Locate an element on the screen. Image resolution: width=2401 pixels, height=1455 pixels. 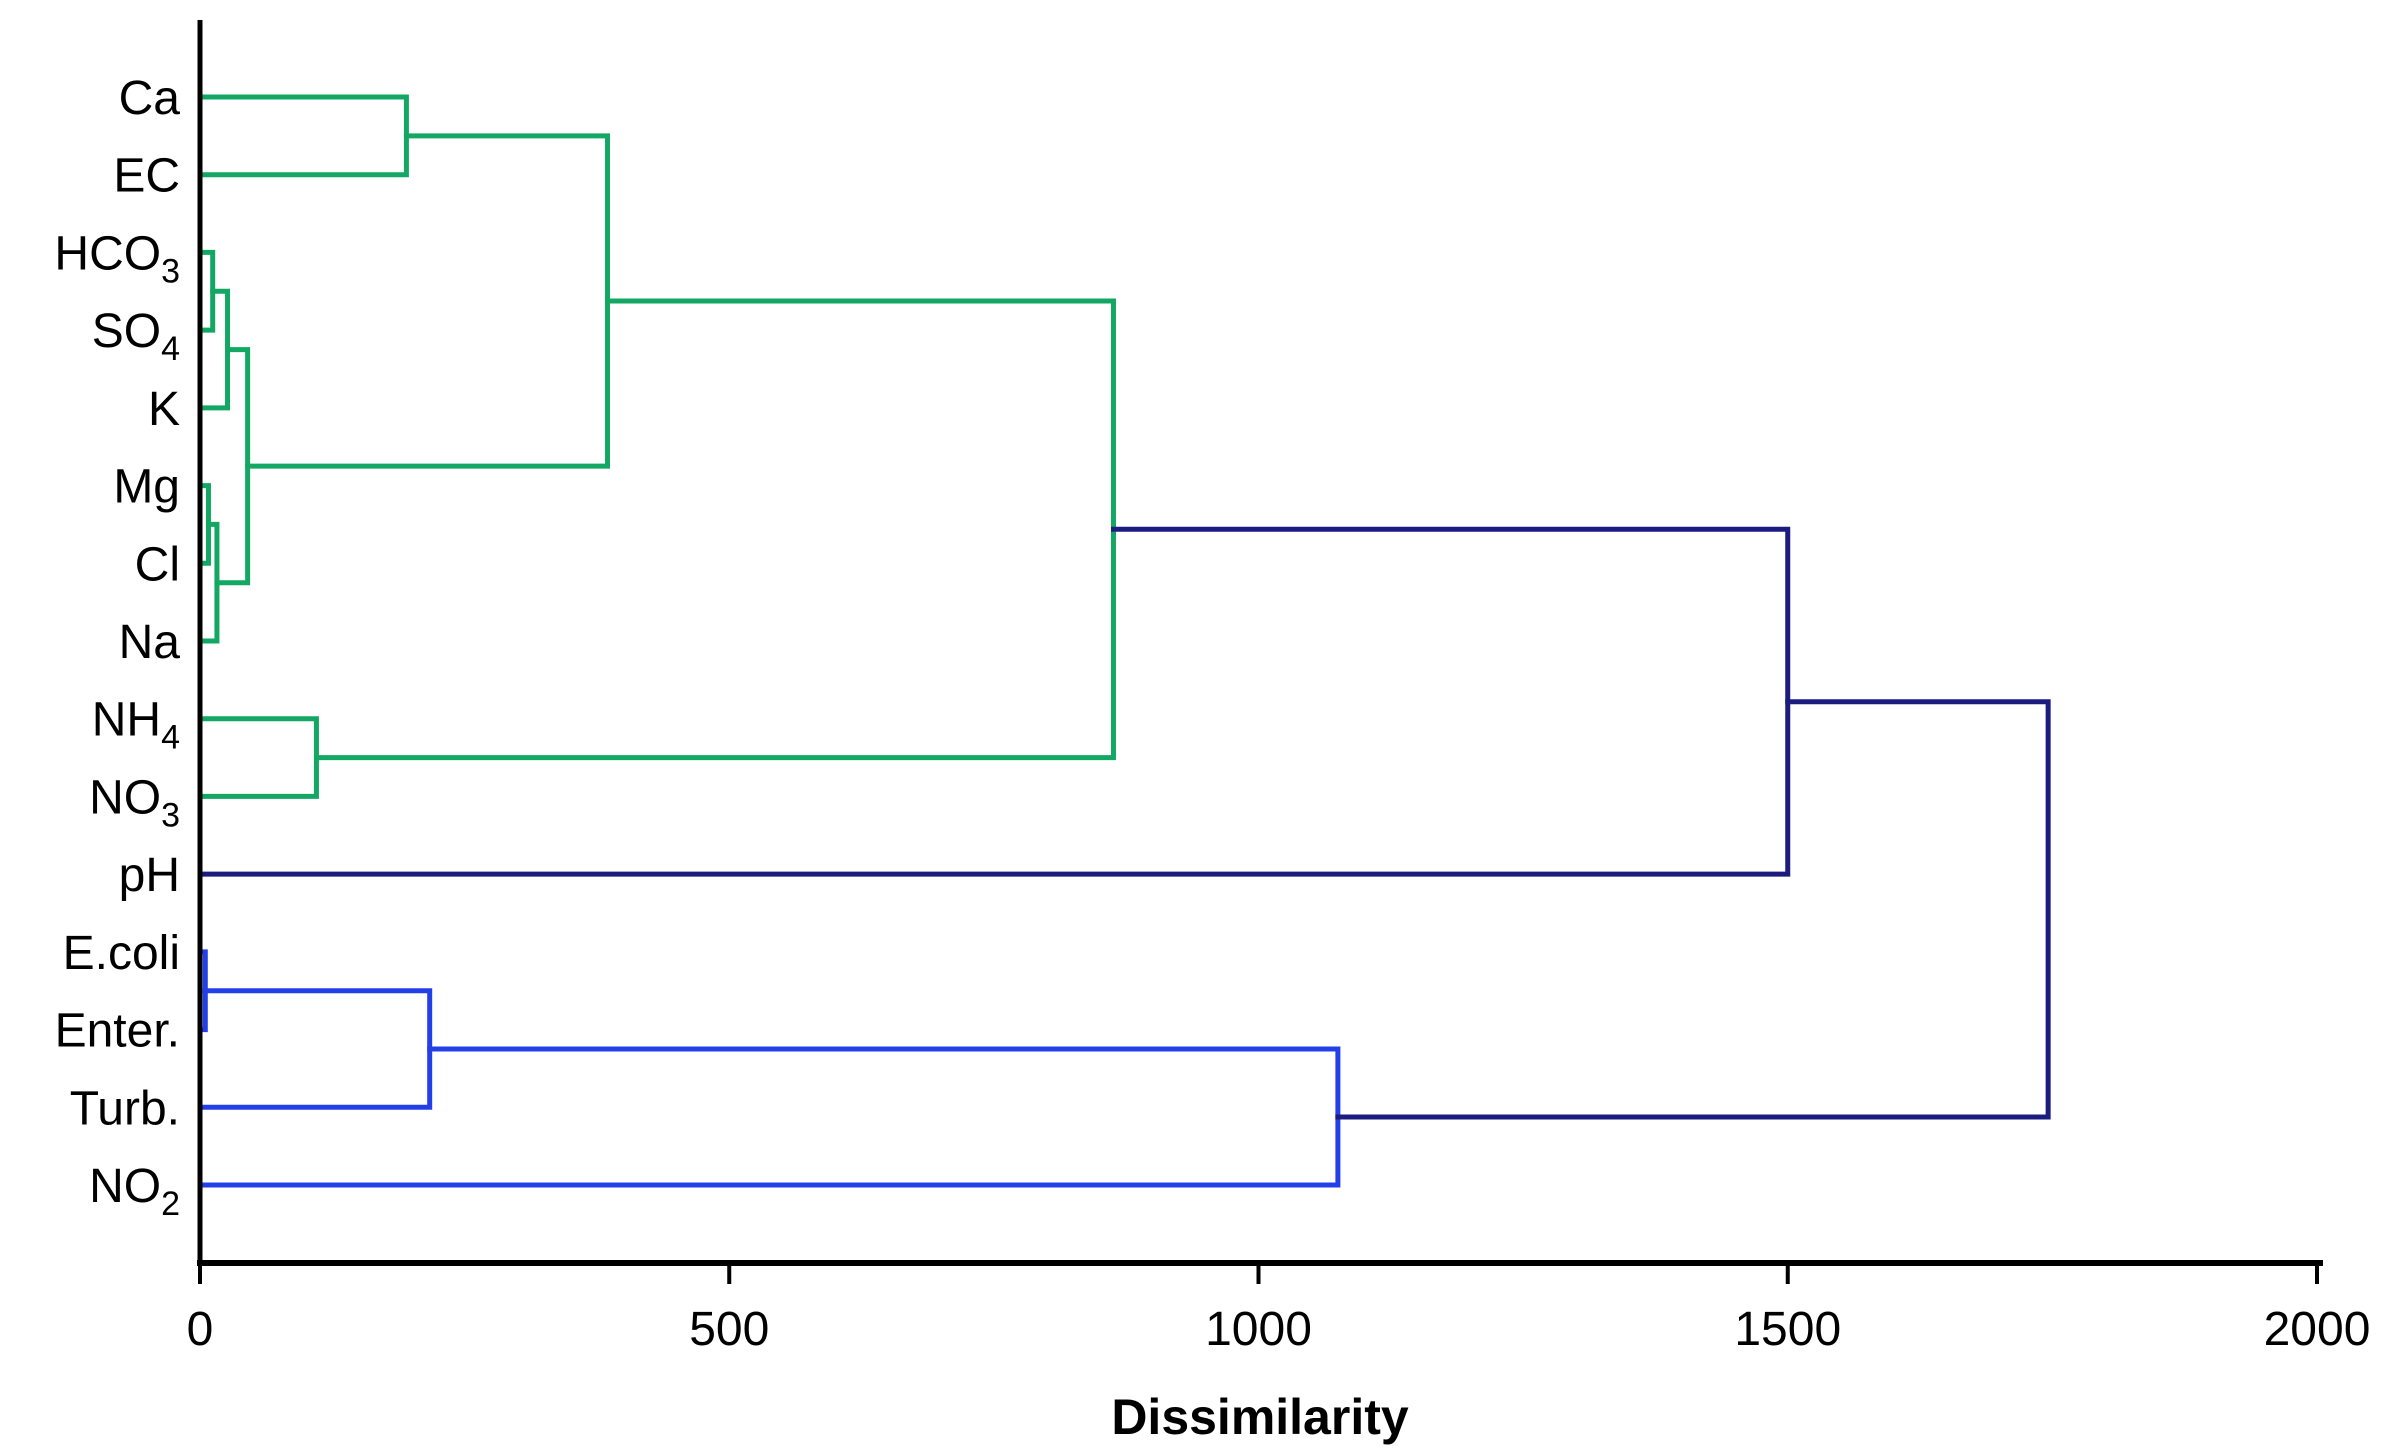
leaf-label-Turb: Turb. is located at coordinates (125, 1108).